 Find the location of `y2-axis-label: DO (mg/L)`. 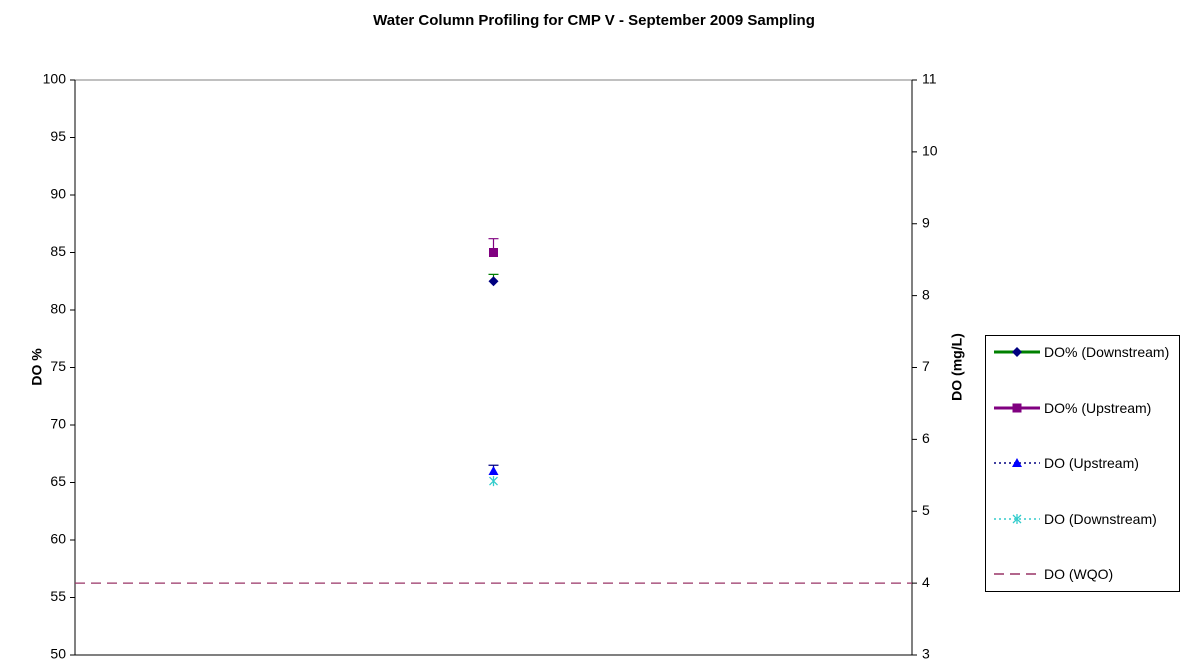

y2-axis-label: DO (mg/L) is located at coordinates (957, 367).